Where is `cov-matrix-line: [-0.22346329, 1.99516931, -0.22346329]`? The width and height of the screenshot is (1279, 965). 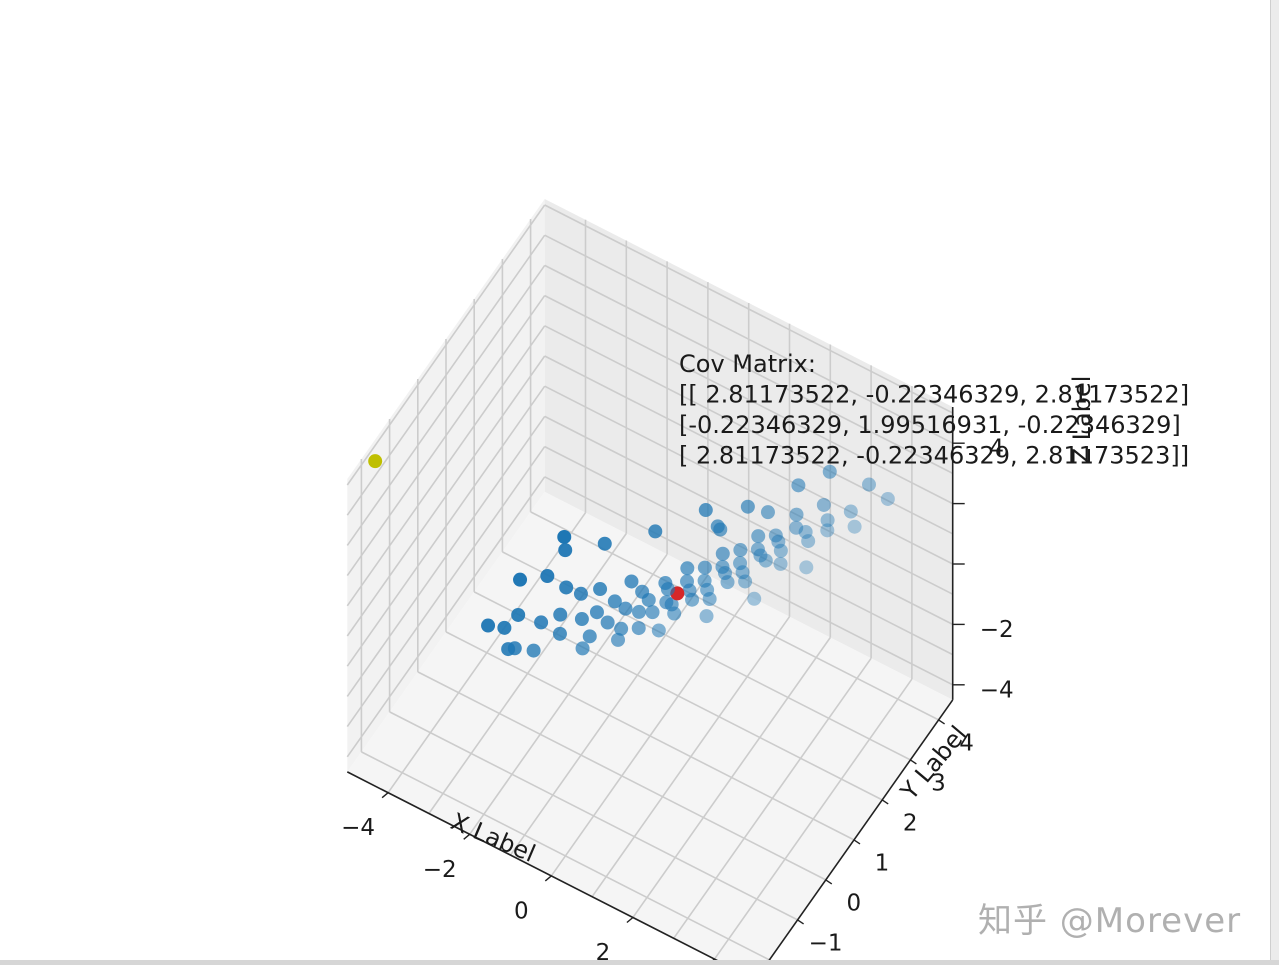
cov-matrix-line: [-0.22346329, 1.99516931, -0.22346329] is located at coordinates (930, 425).